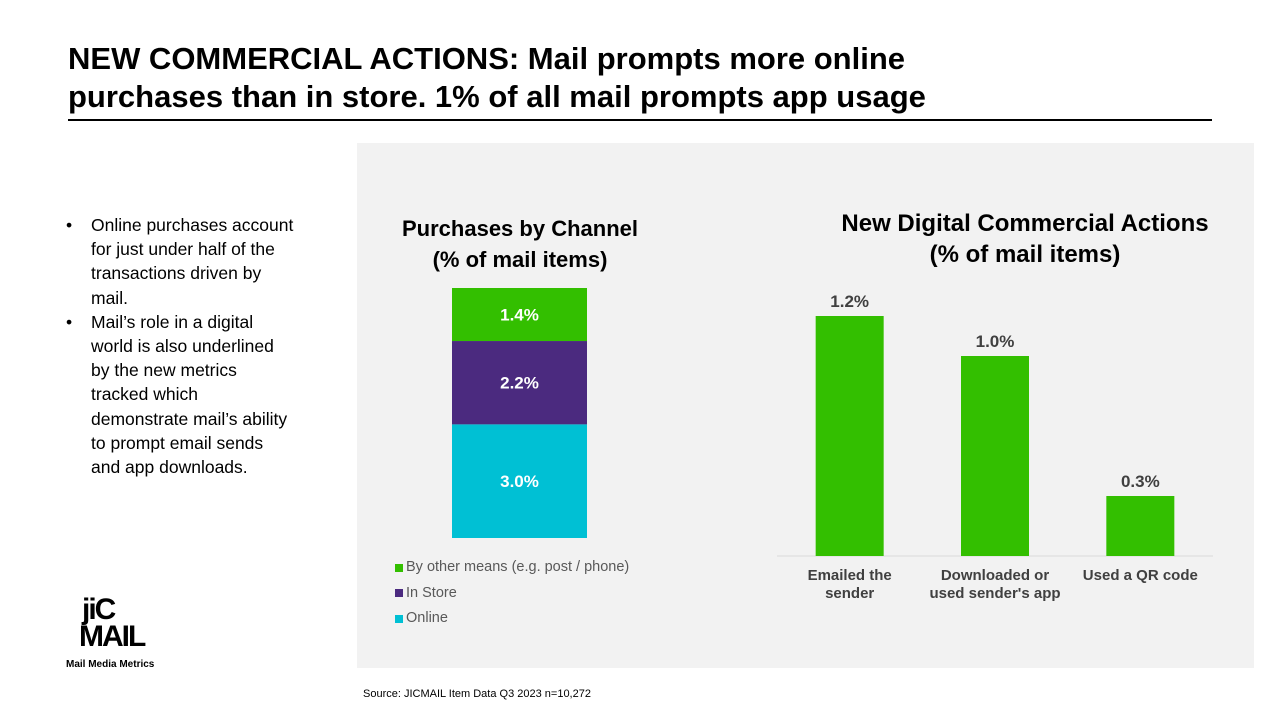 This screenshot has height=720, width=1280. I want to click on legend-item: In Store, so click(512, 594).